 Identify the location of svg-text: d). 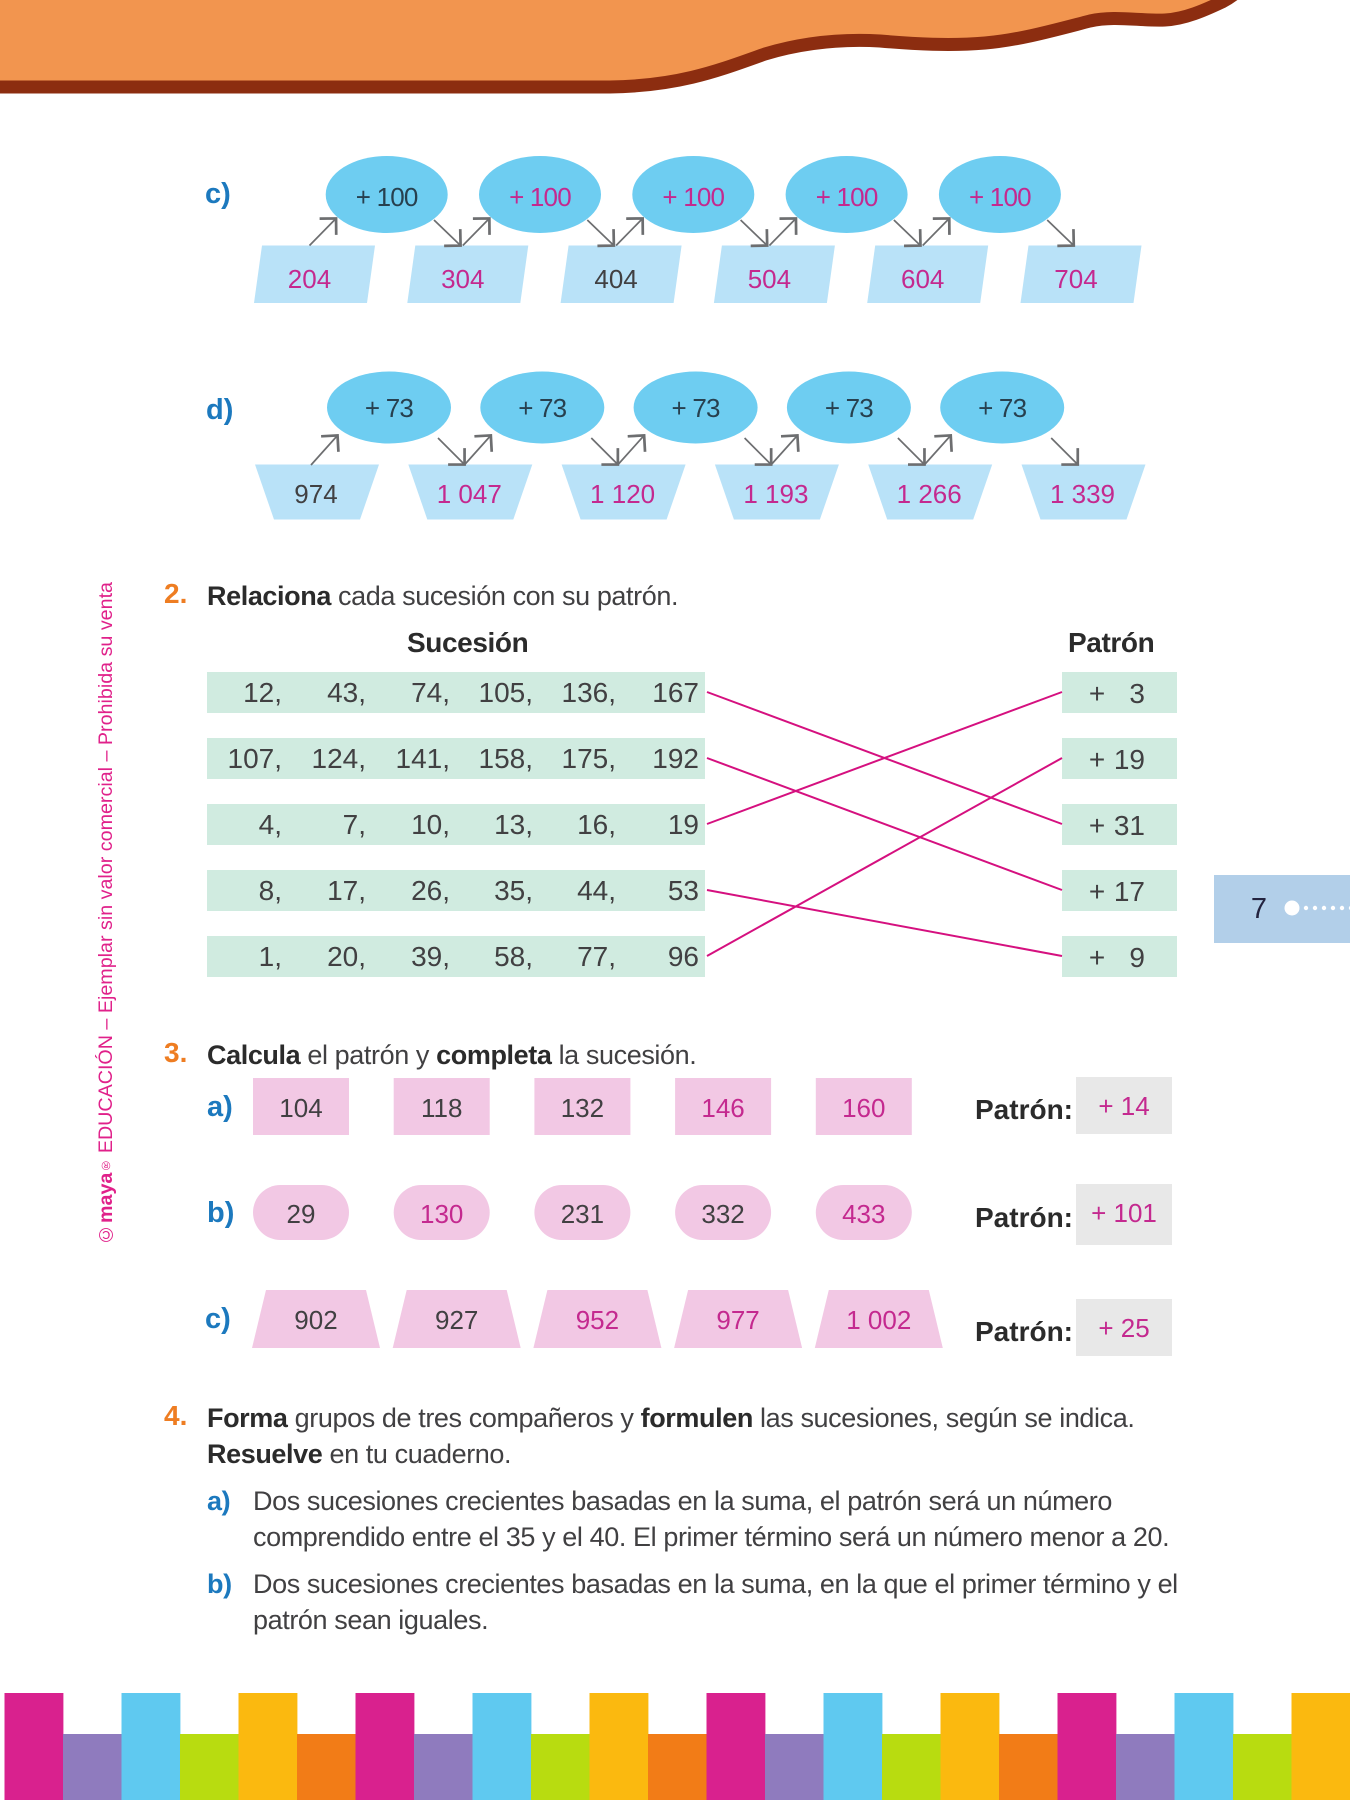
(219, 410).